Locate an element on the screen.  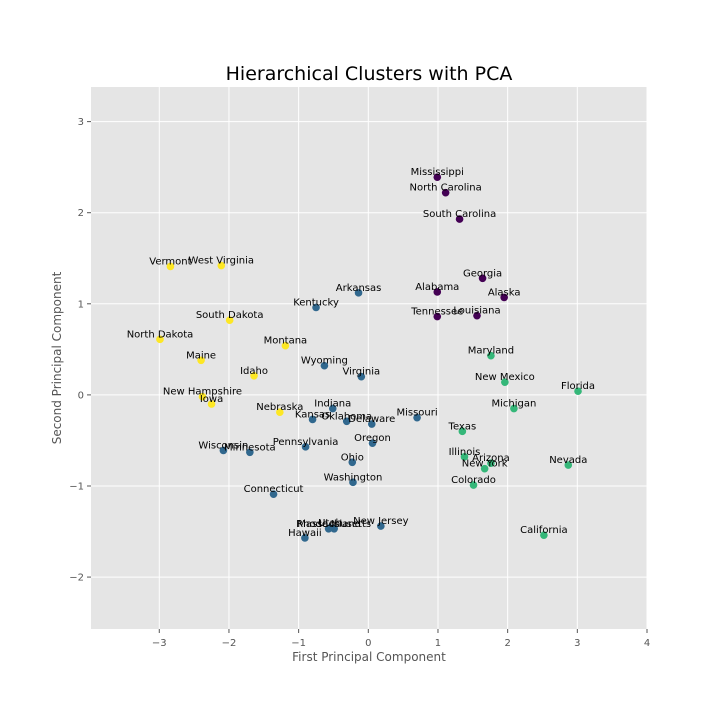
point-label: Wisconsin is located at coordinates (223, 445).